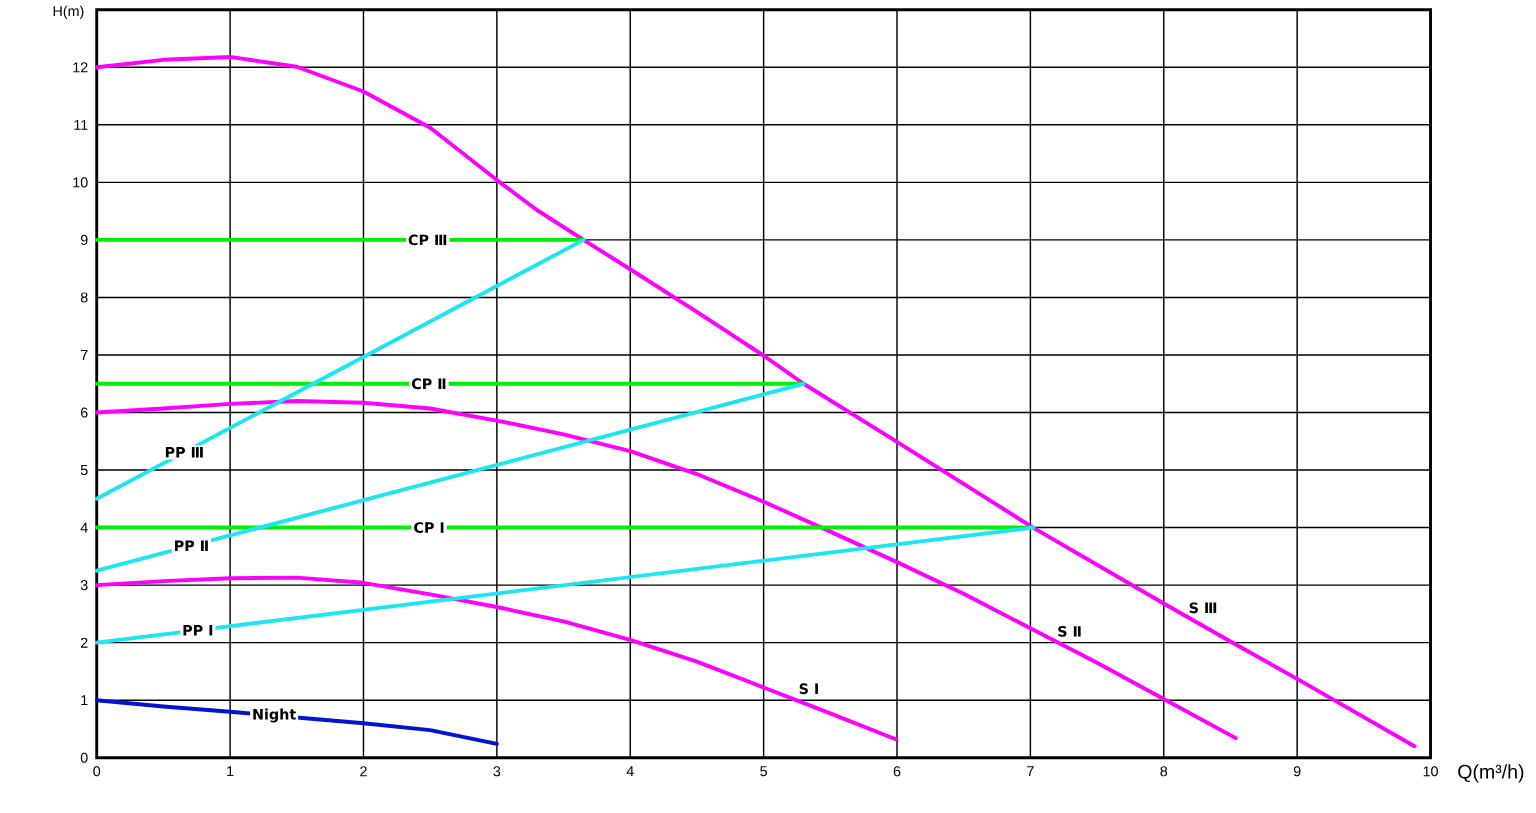 The width and height of the screenshot is (1536, 813). Describe the element at coordinates (84, 469) in the screenshot. I see `y-tick-label: 5` at that location.